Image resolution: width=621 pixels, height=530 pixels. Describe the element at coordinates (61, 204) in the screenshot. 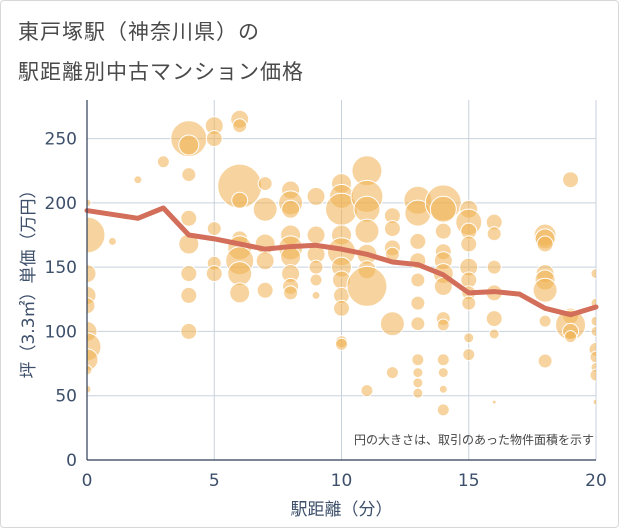

I see `y-tick-label: 200` at that location.